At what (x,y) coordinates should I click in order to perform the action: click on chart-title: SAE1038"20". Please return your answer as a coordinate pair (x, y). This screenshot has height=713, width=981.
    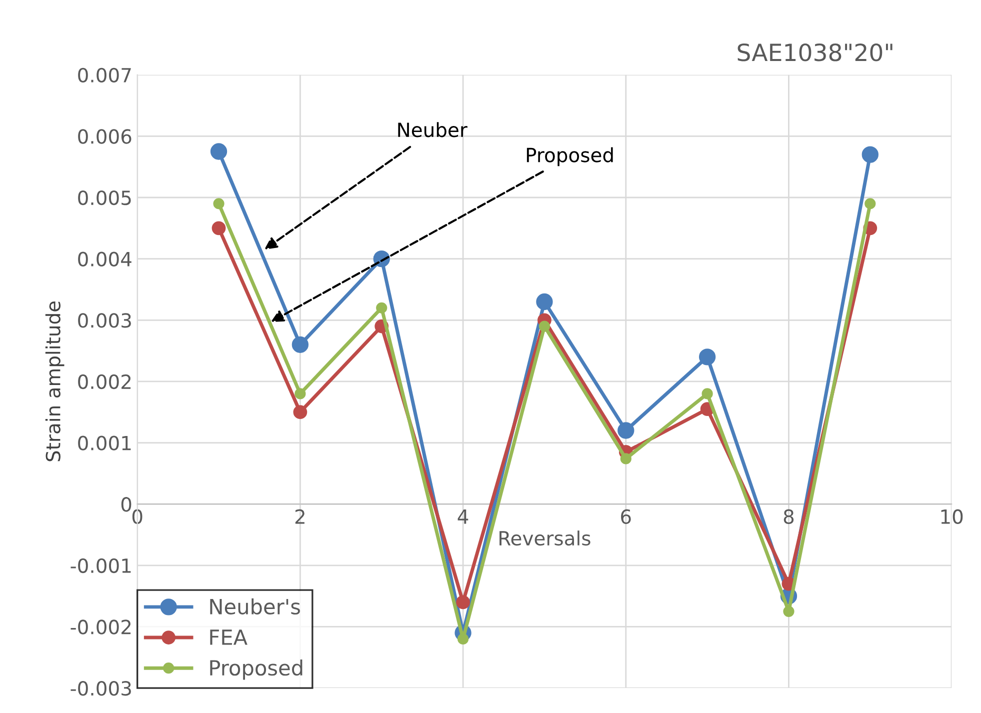
    Looking at the image, I should click on (815, 52).